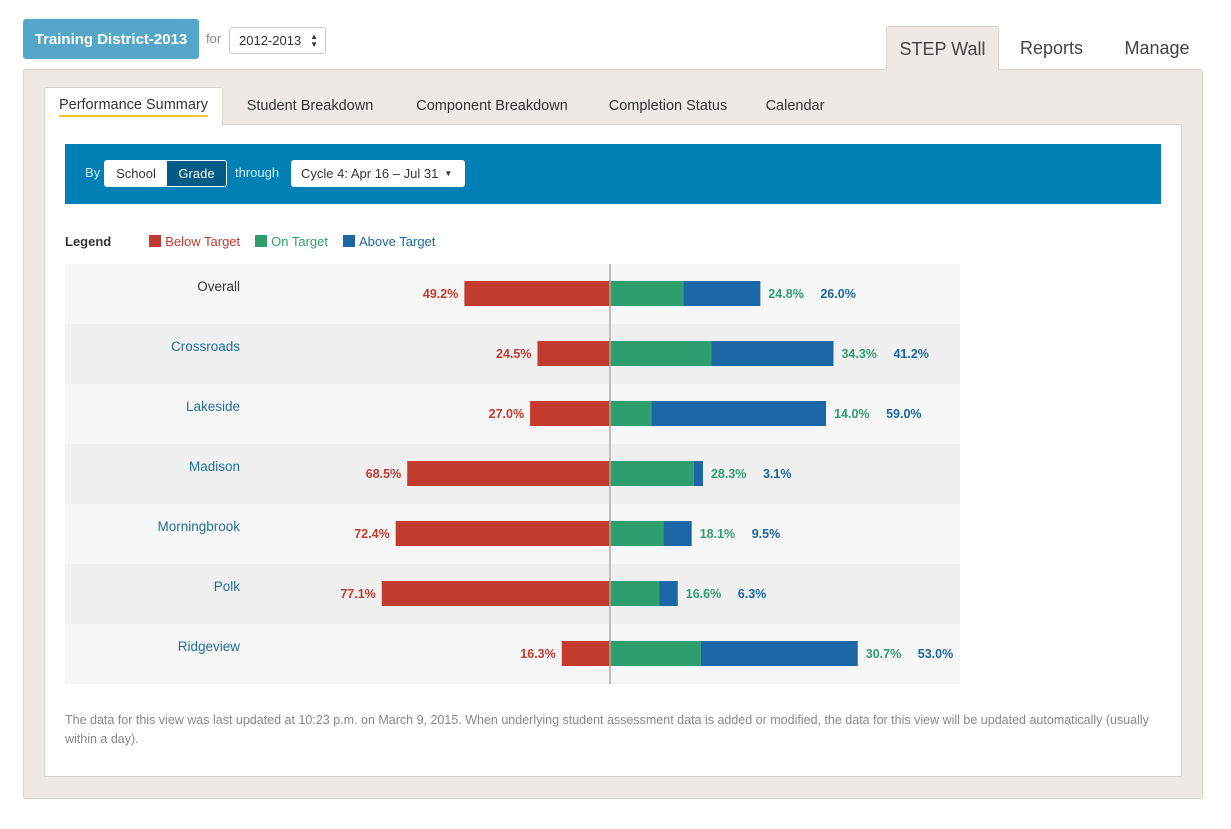 The image size is (1231, 829). I want to click on value-label-above-target: 59.0%, so click(903, 414).